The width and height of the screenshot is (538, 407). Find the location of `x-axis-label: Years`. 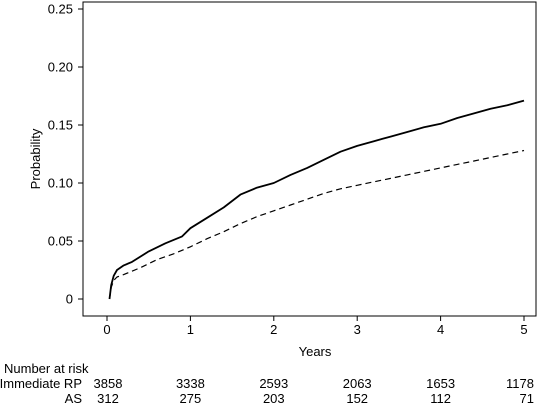

x-axis-label: Years is located at coordinates (315, 351).